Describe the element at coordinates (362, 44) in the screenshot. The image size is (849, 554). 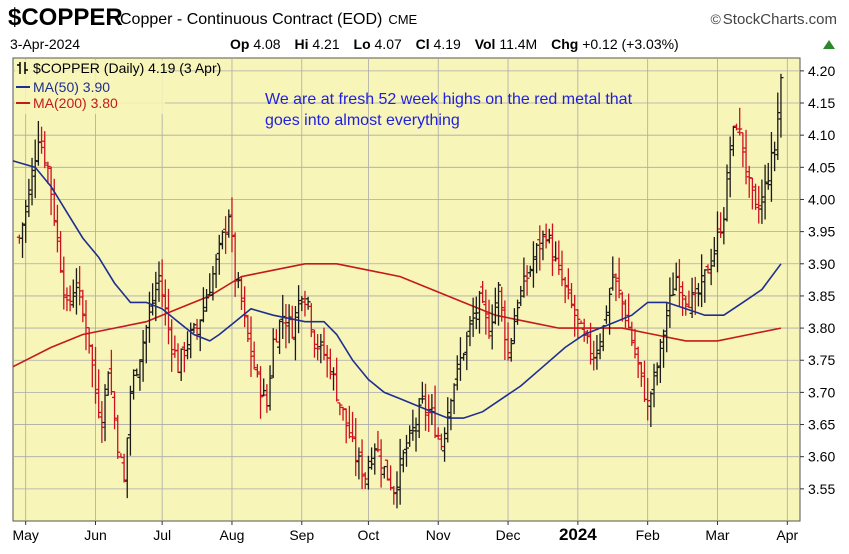
I see `low-label: Lo` at that location.